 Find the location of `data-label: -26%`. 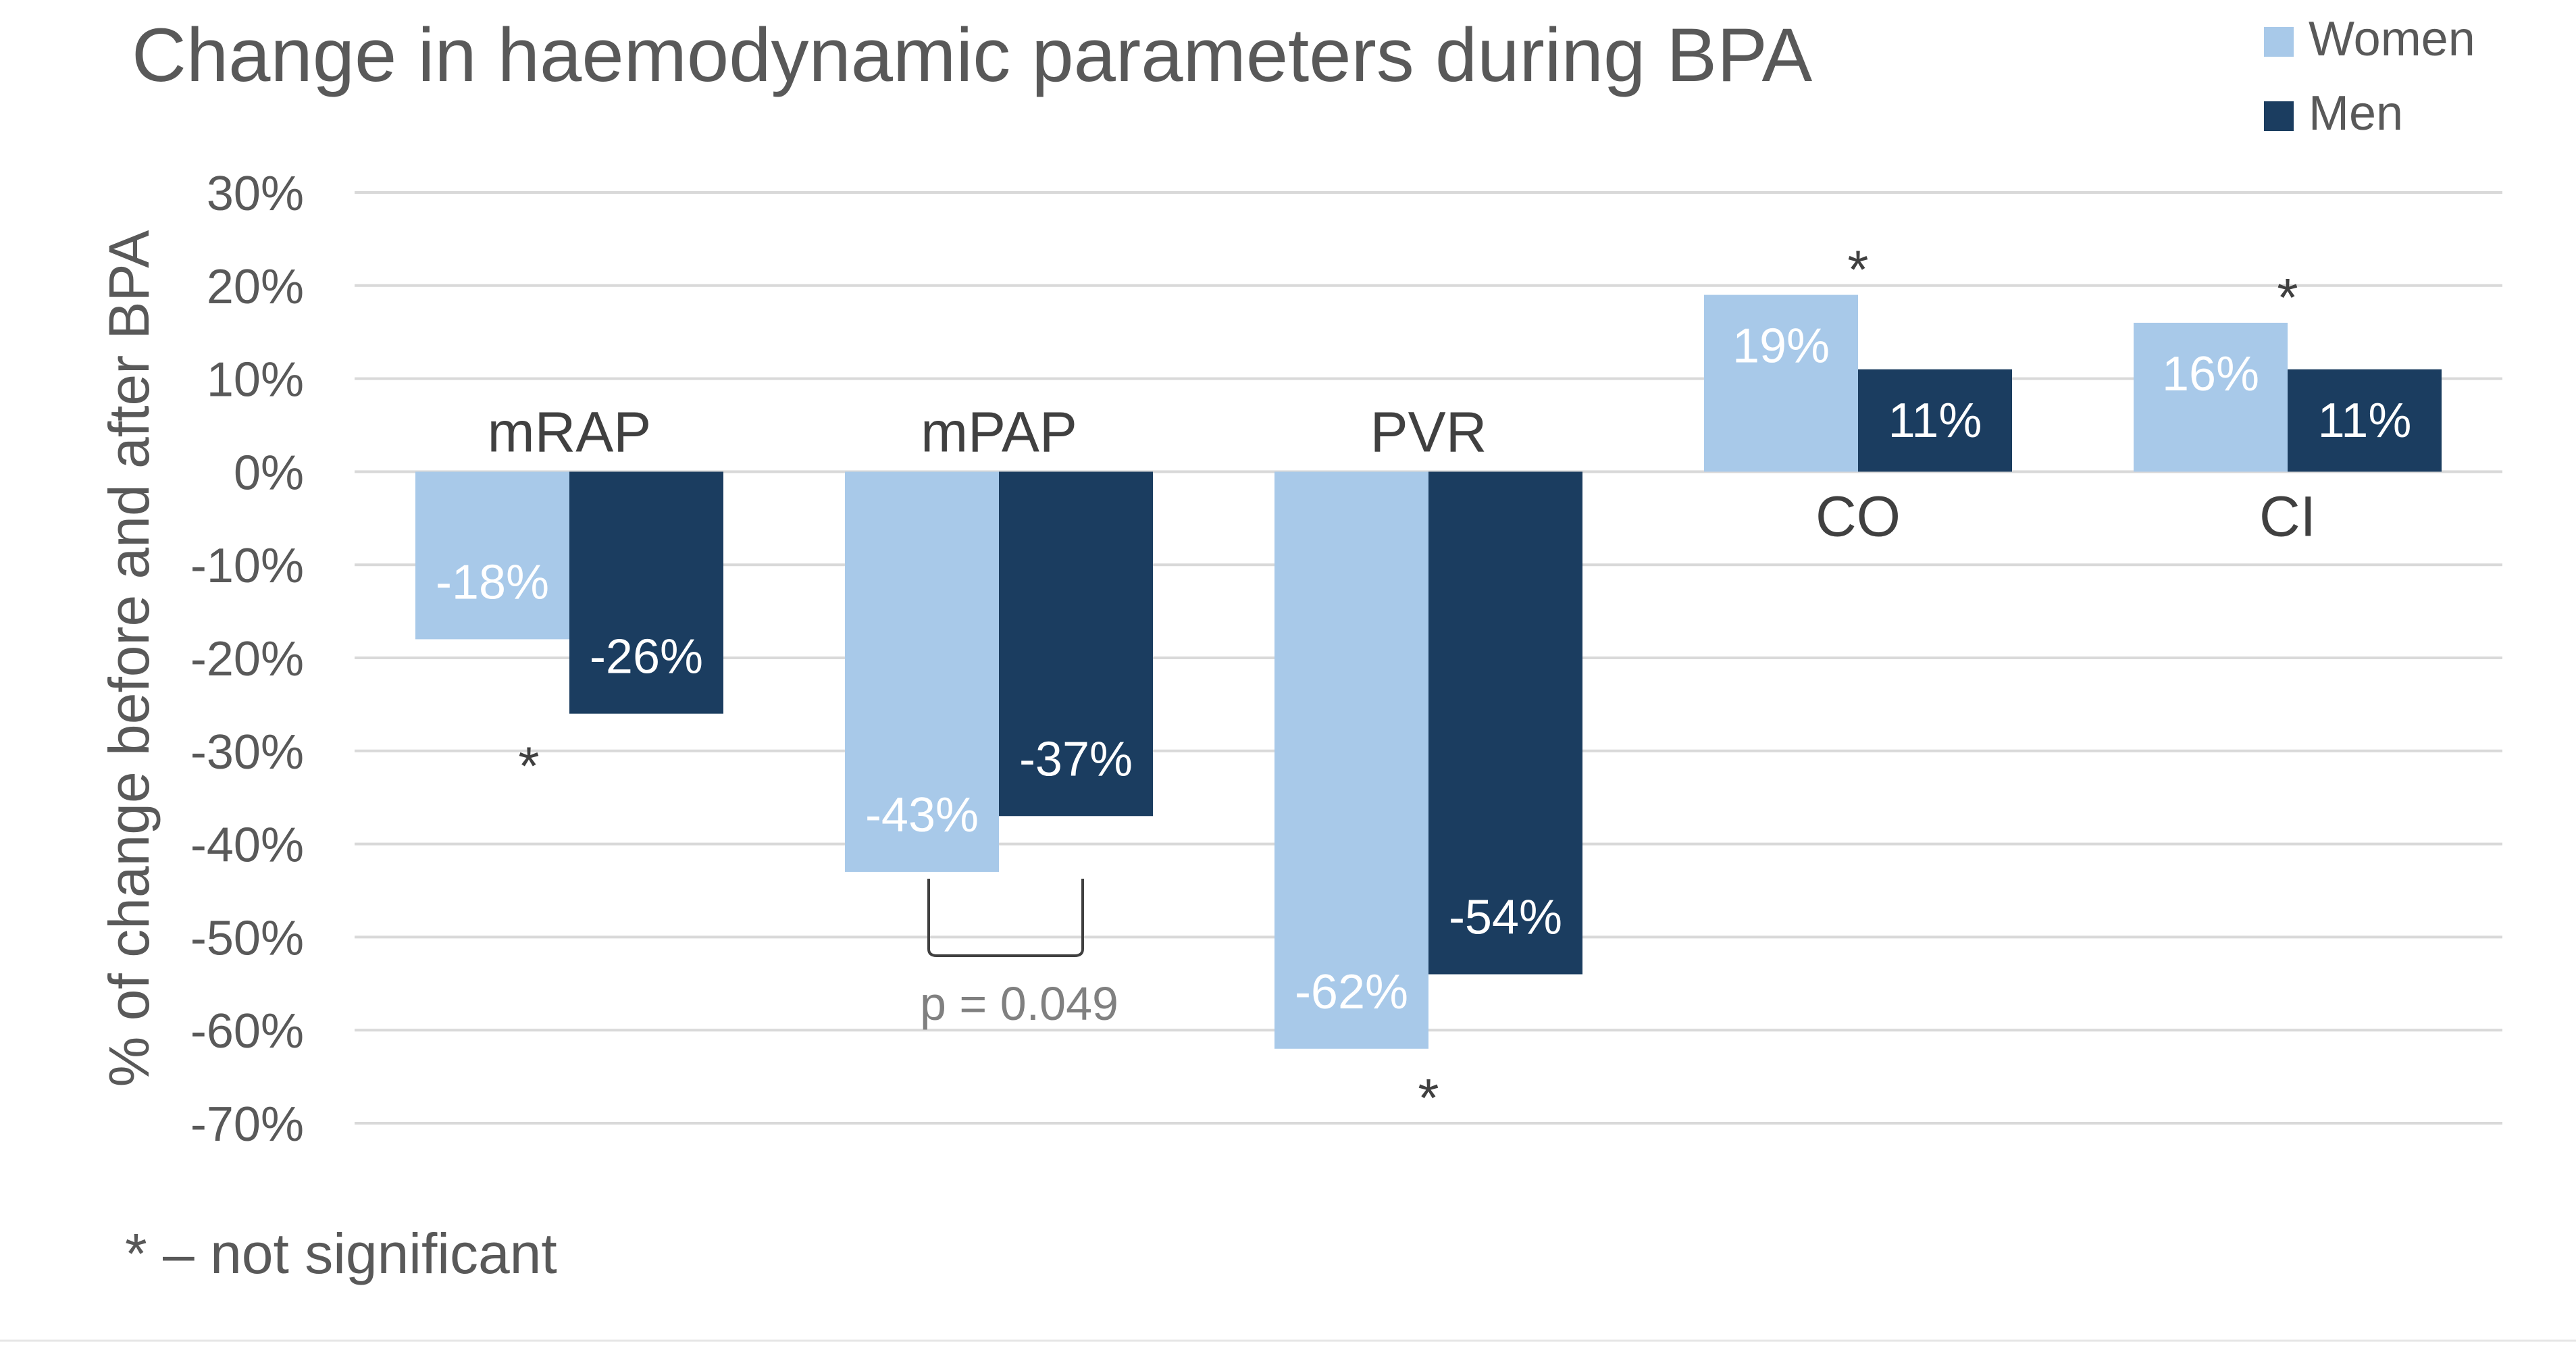

data-label: -26% is located at coordinates (646, 657).